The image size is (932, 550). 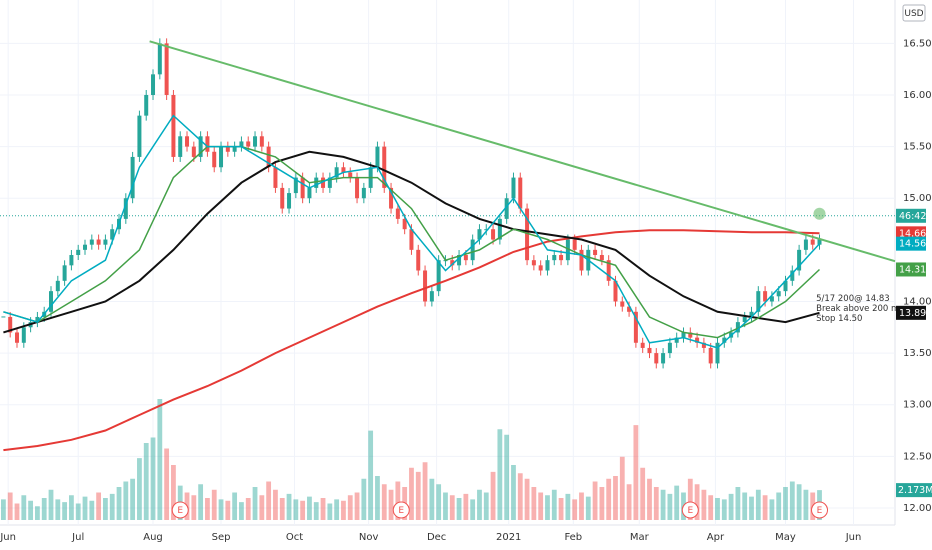 I want to click on x-tick-label: Mar, so click(x=640, y=537).